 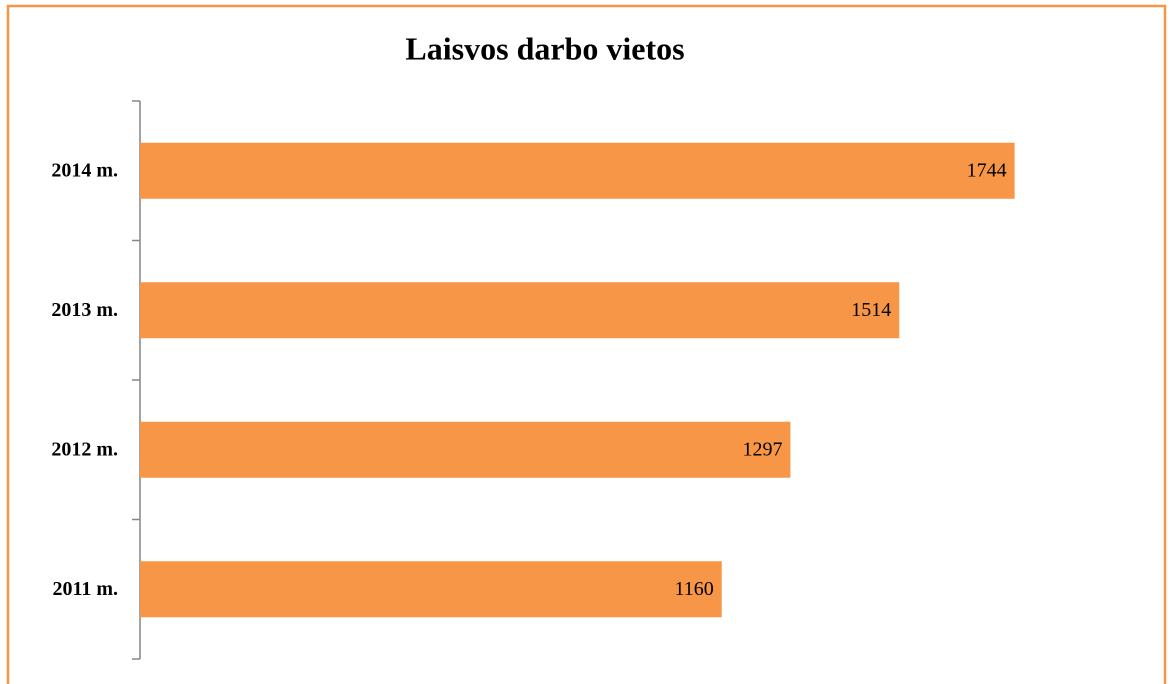 What do you see at coordinates (762, 449) in the screenshot?
I see `data-label: 1297` at bounding box center [762, 449].